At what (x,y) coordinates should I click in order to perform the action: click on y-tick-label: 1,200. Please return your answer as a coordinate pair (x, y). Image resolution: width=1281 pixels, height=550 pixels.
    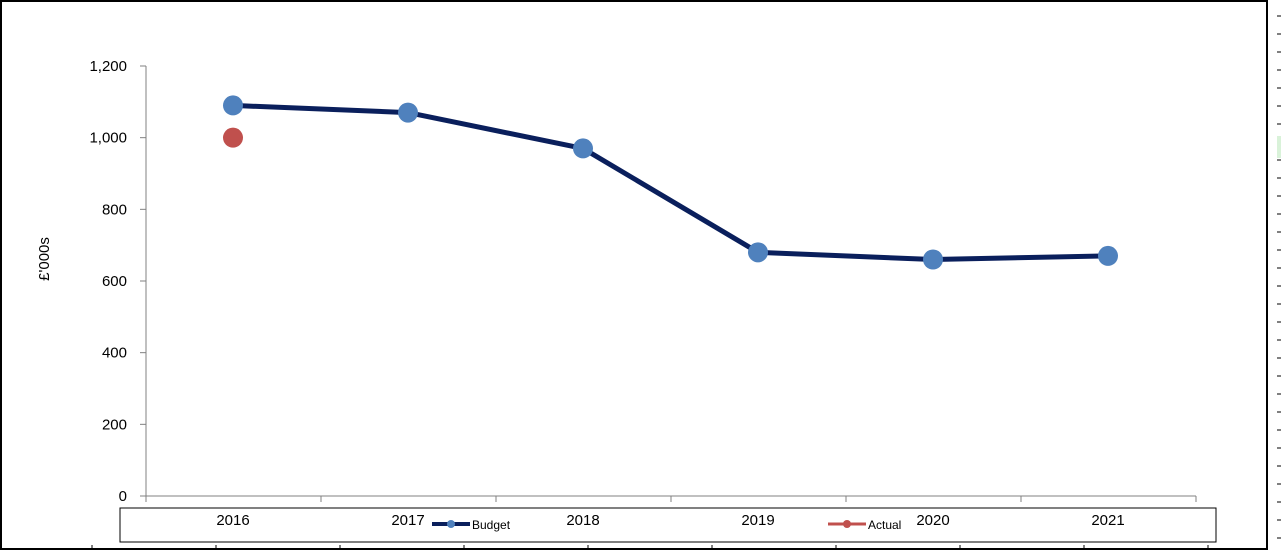
    Looking at the image, I should click on (108, 66).